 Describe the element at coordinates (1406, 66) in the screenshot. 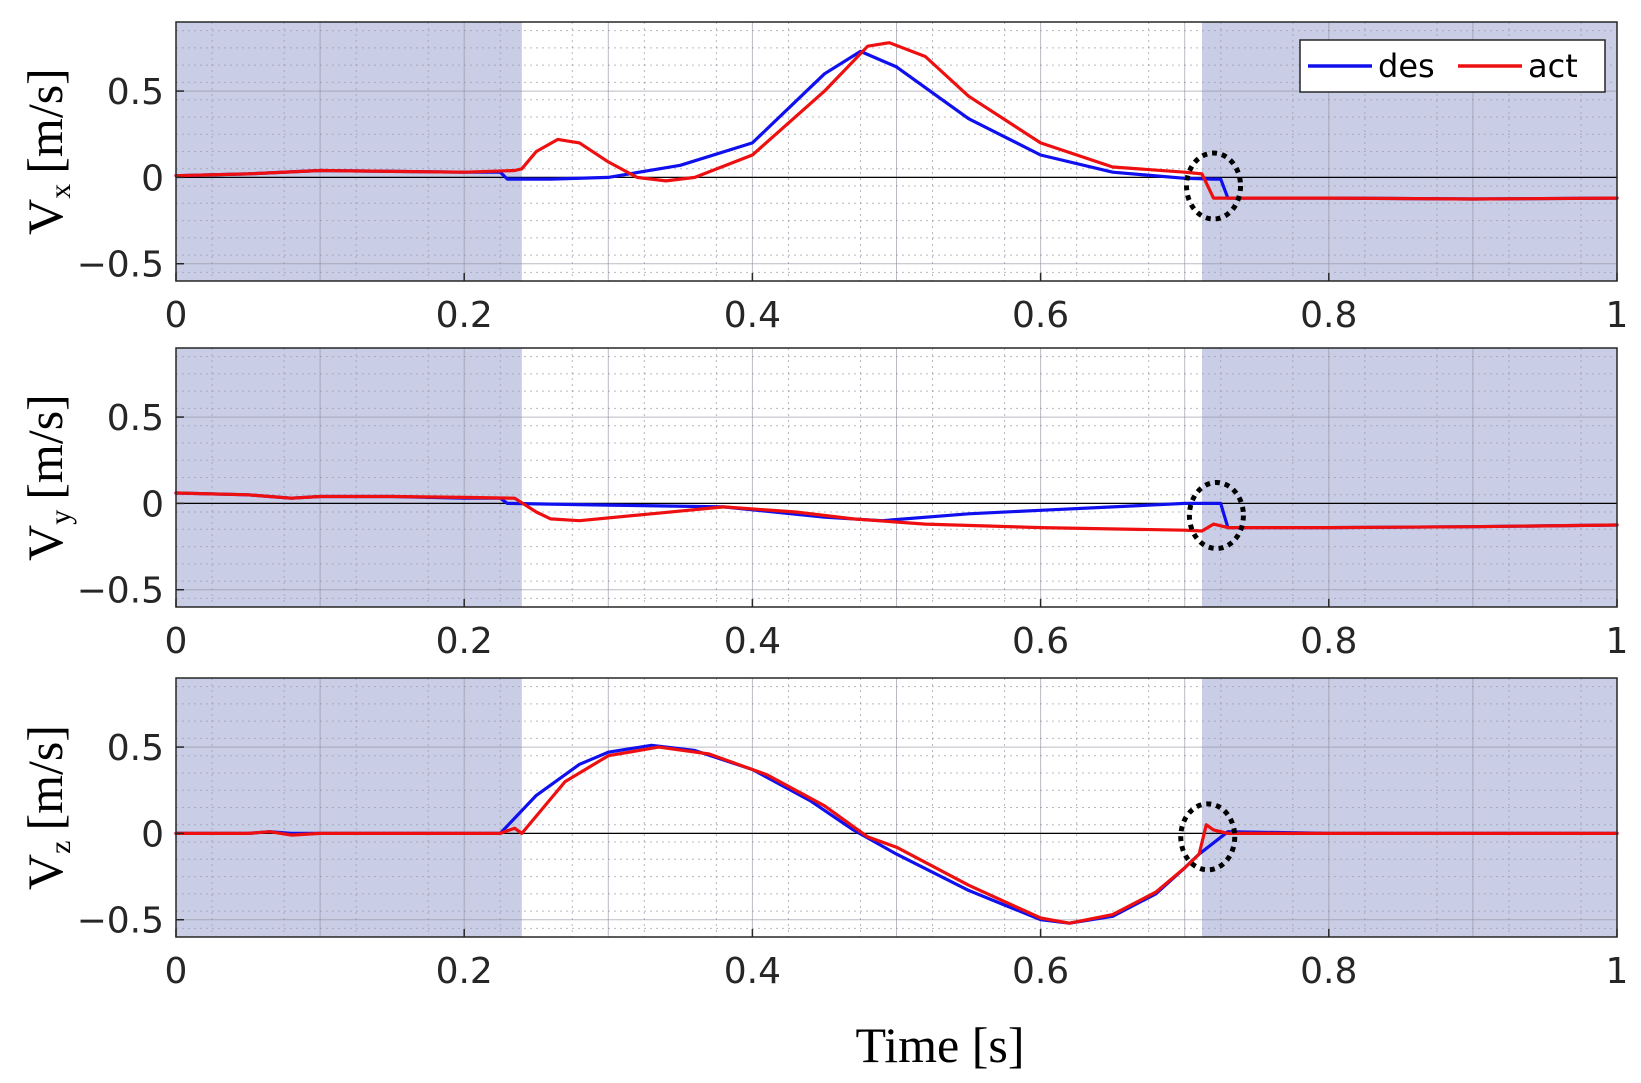

I see `legend-label-des: des` at that location.